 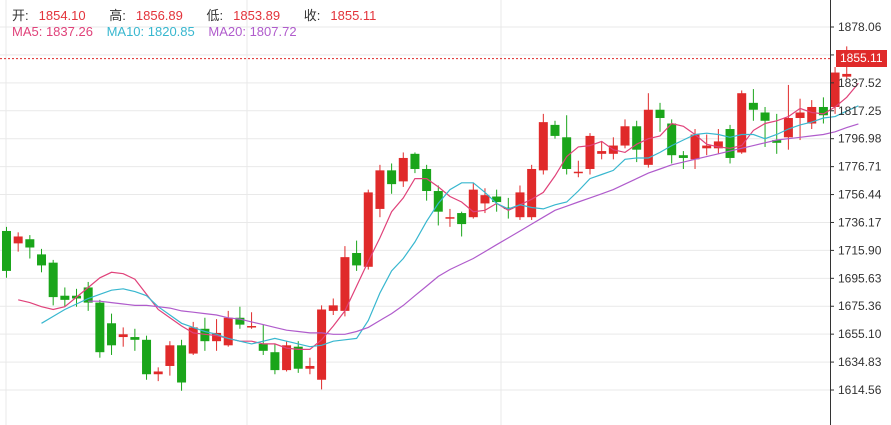 What do you see at coordinates (215, 15) in the screenshot?
I see `low-label: 低:` at bounding box center [215, 15].